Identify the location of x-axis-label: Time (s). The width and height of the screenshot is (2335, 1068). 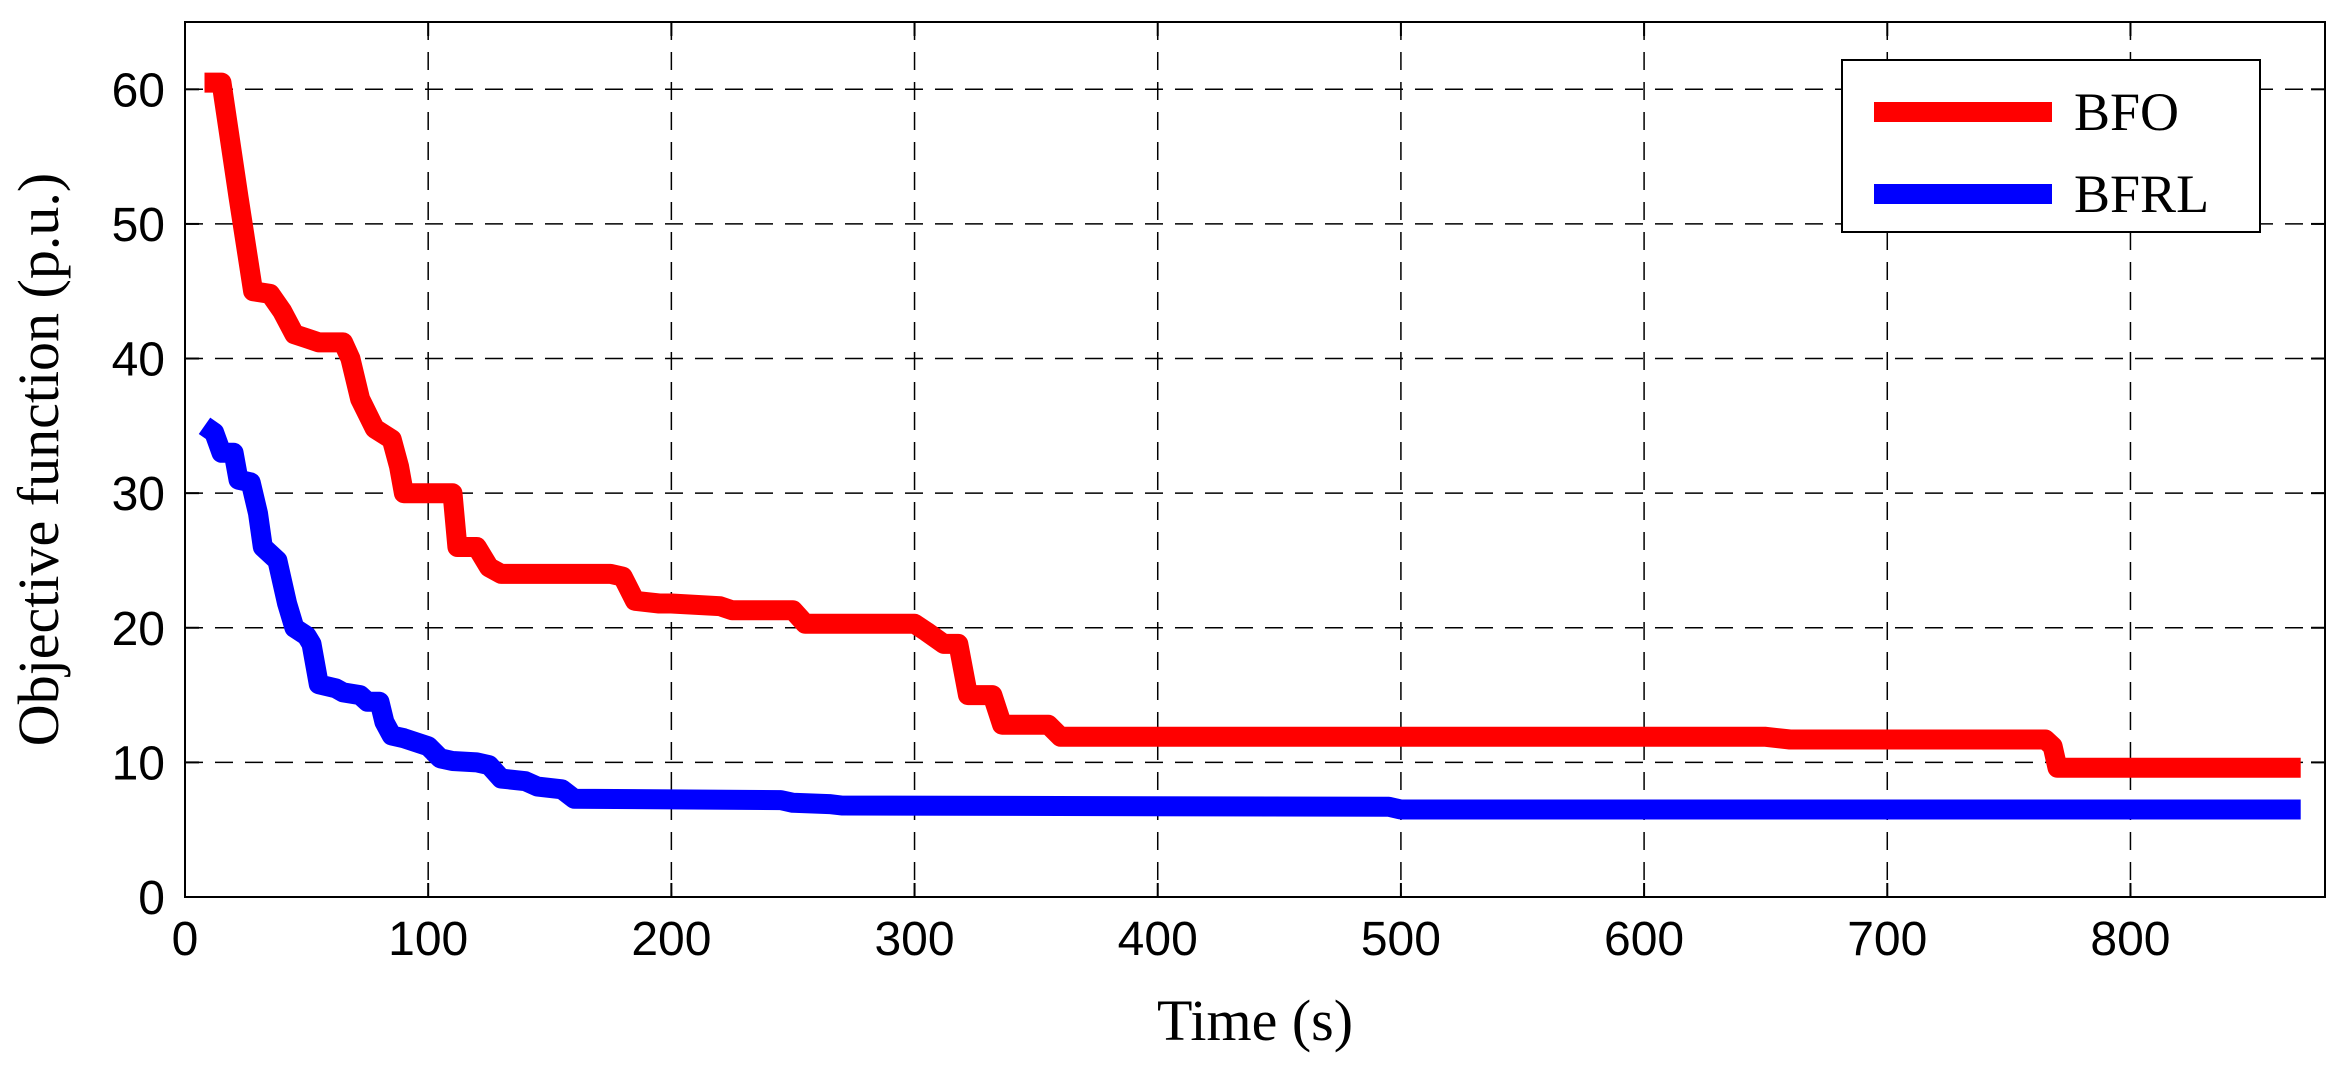
(1255, 1020).